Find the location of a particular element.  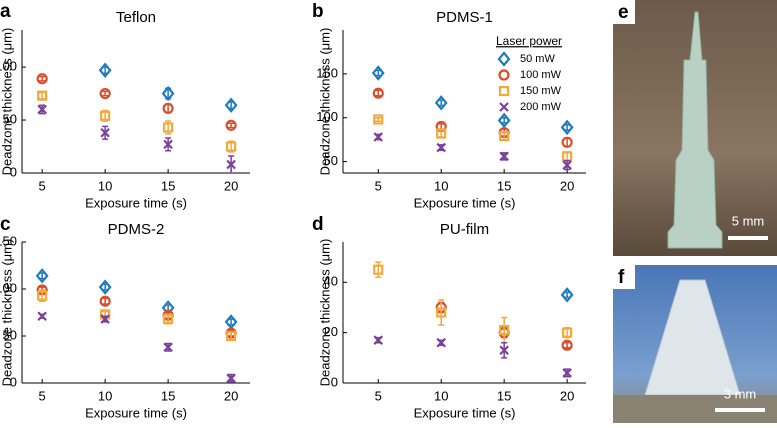

y-tick-label: 40 is located at coordinates (331, 281).